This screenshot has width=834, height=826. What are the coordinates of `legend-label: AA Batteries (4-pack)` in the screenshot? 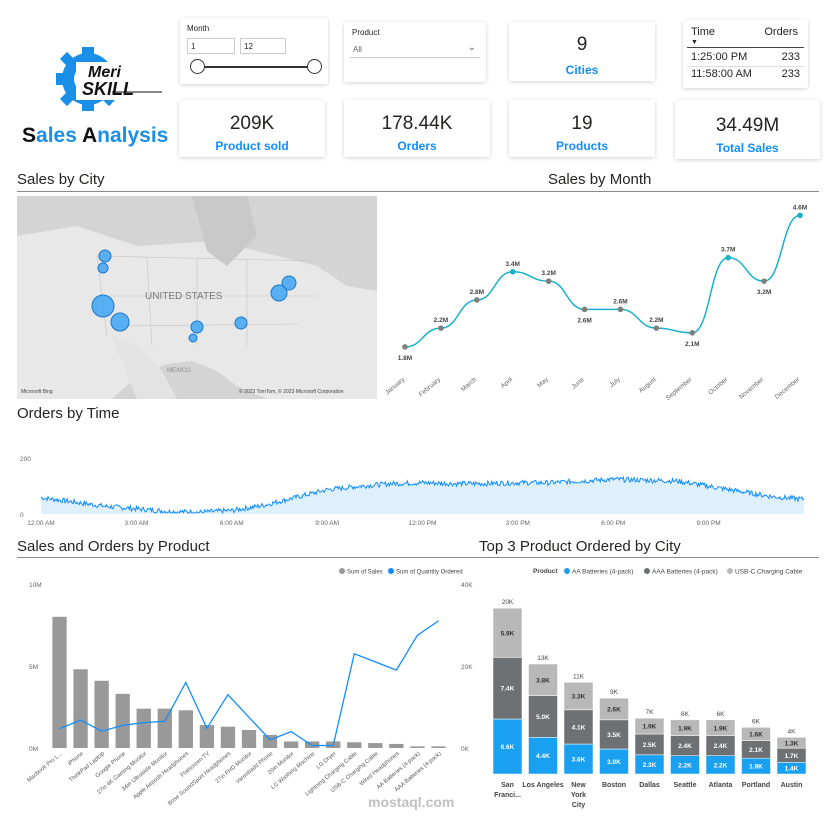 It's located at (602, 572).